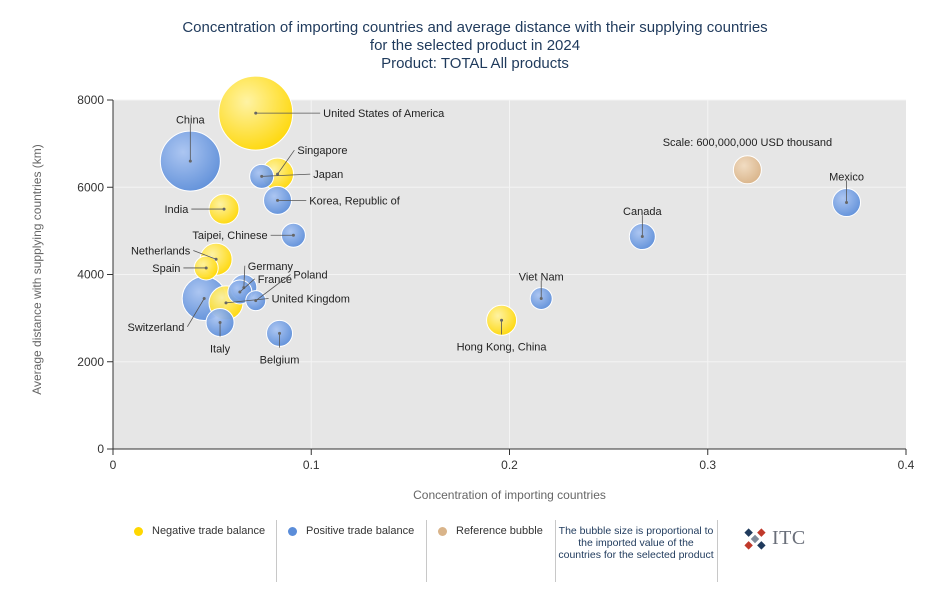 This screenshot has height=600, width=950. Describe the element at coordinates (707, 465) in the screenshot. I see `x-tick-label: 0.3` at that location.